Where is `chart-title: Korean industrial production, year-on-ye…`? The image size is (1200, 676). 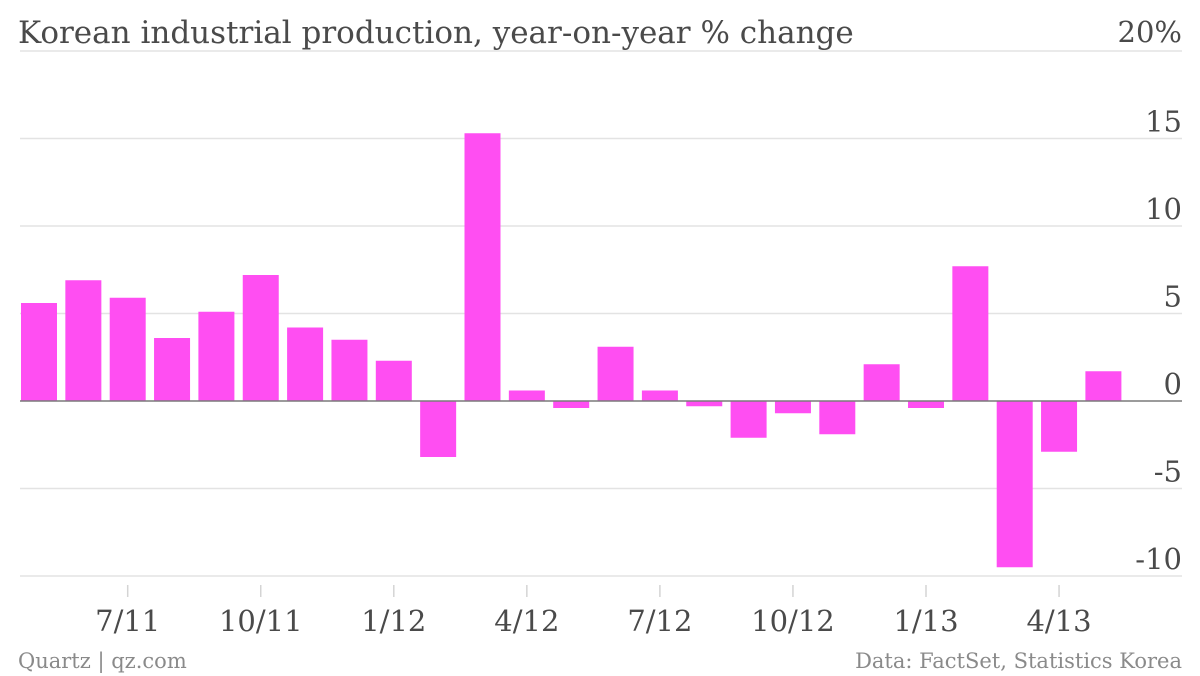
chart-title: Korean industrial production, year-on-ye… is located at coordinates (436, 33).